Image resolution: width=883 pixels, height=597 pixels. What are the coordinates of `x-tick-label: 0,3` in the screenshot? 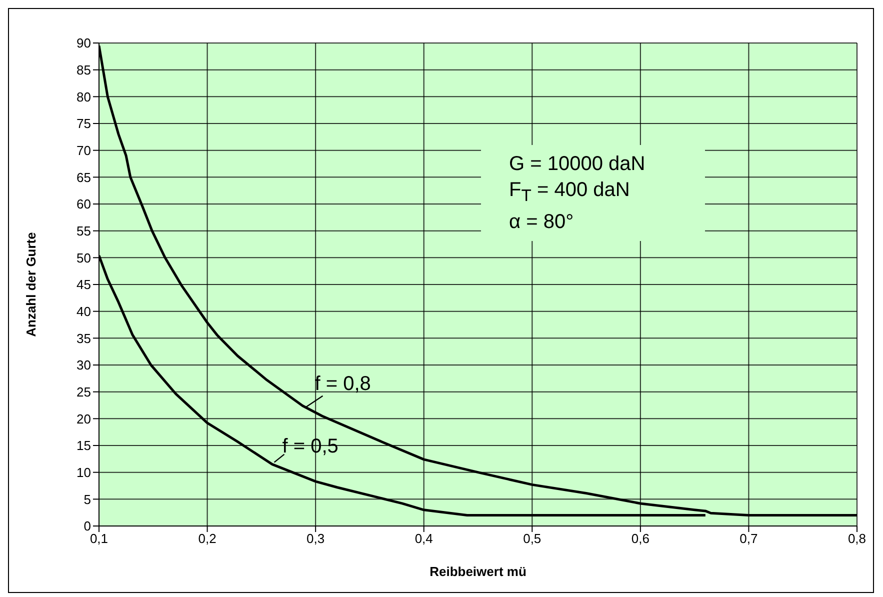 It's located at (315, 538).